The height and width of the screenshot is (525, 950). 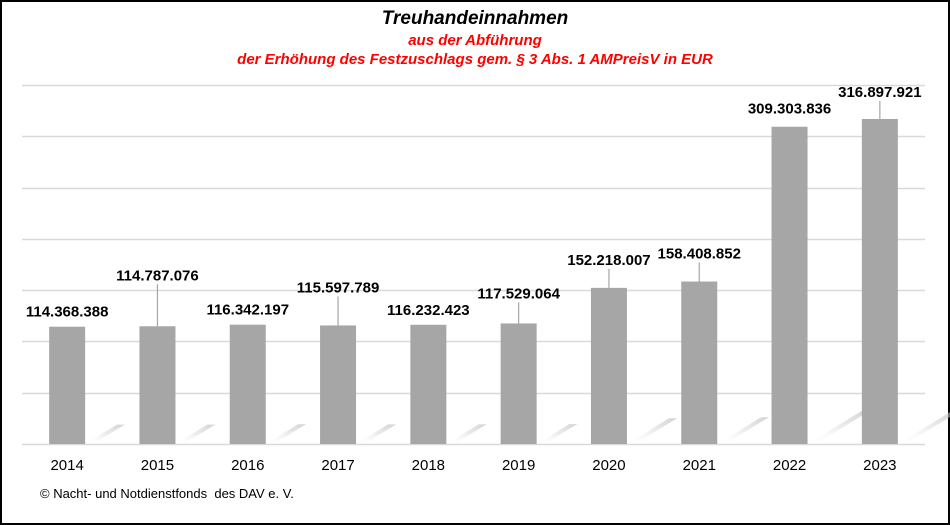 I want to click on bar-2018, so click(x=428, y=384).